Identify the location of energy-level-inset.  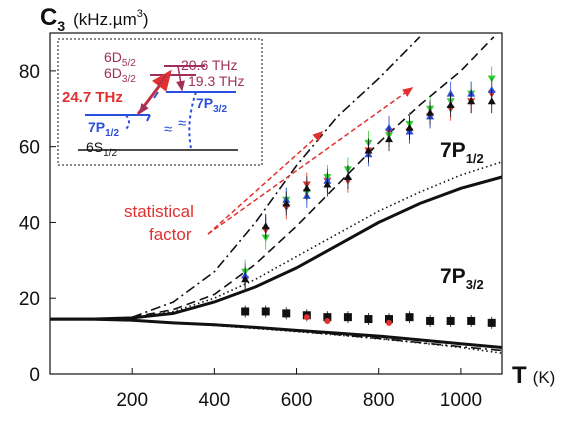
(160, 102).